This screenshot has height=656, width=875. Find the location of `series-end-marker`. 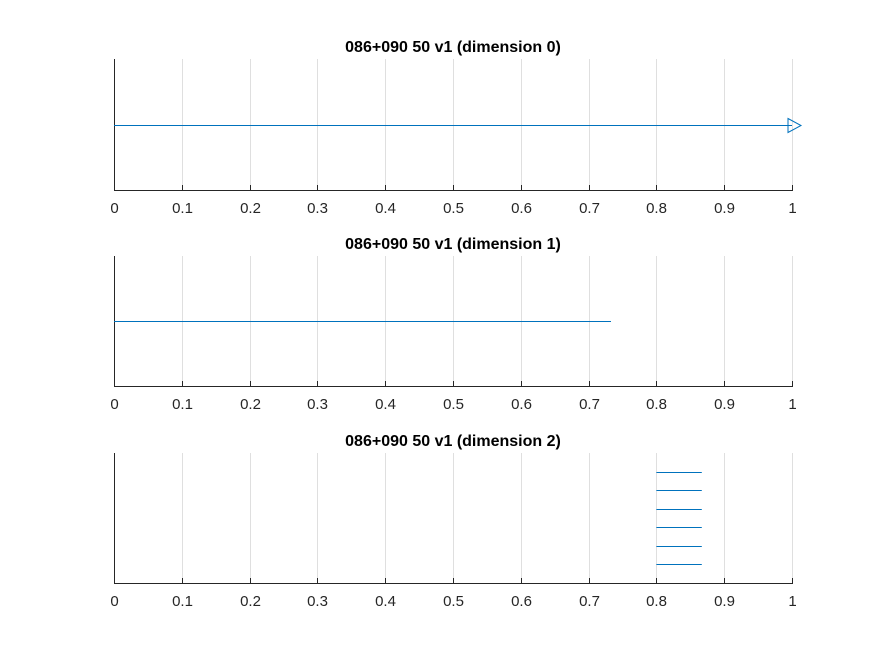

series-end-marker is located at coordinates (795, 125).